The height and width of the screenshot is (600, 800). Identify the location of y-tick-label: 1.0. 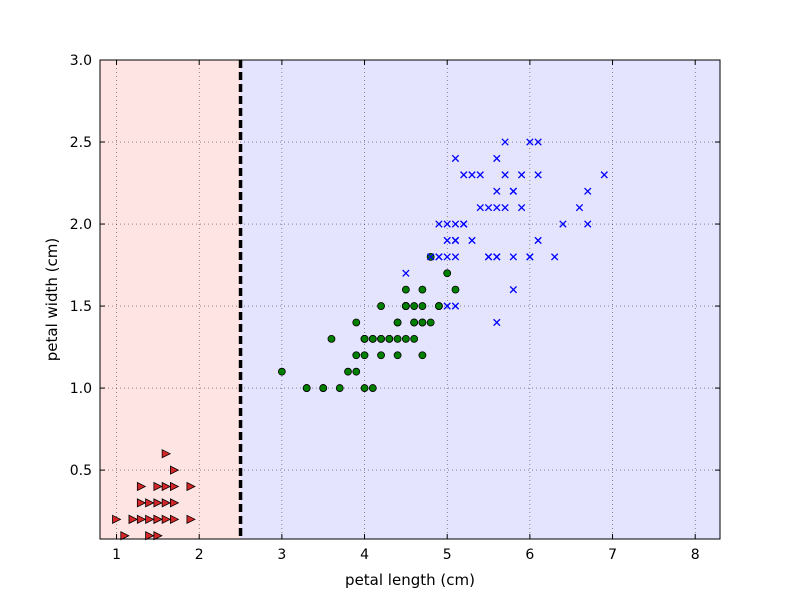
(81, 389).